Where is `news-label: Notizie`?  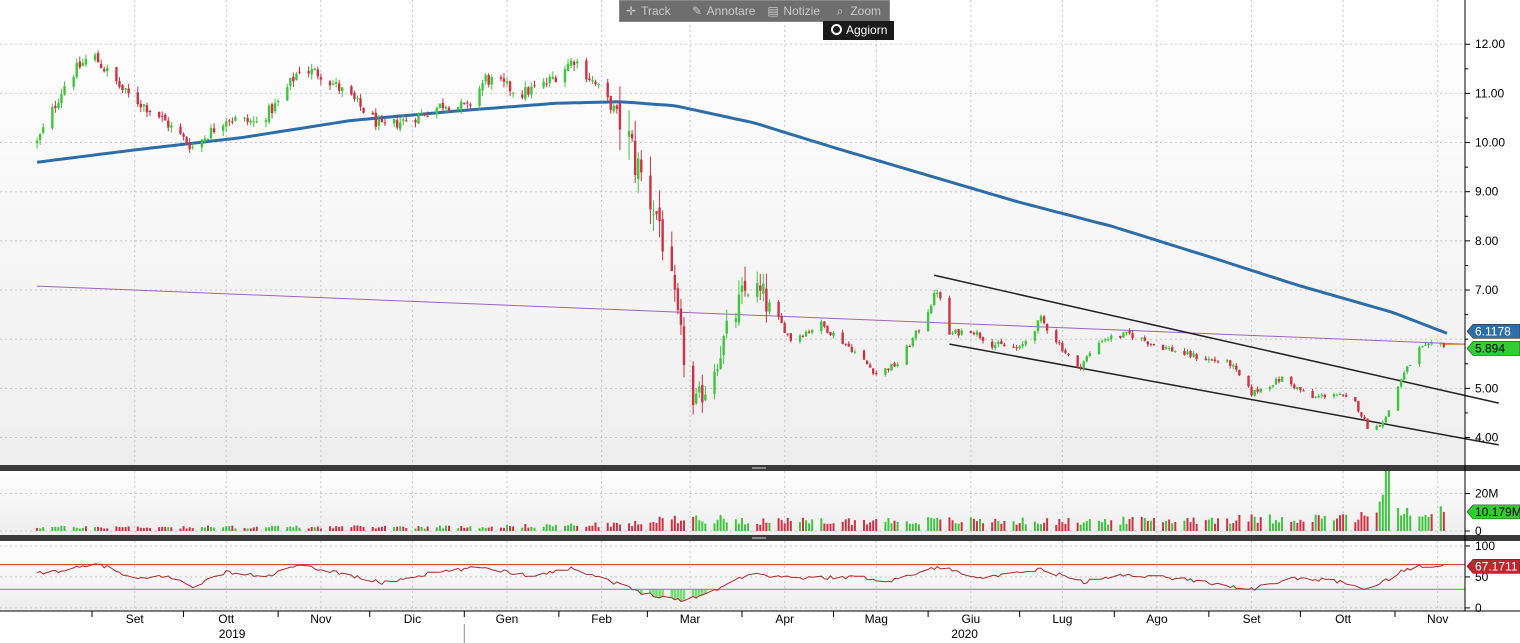 news-label: Notizie is located at coordinates (802, 11).